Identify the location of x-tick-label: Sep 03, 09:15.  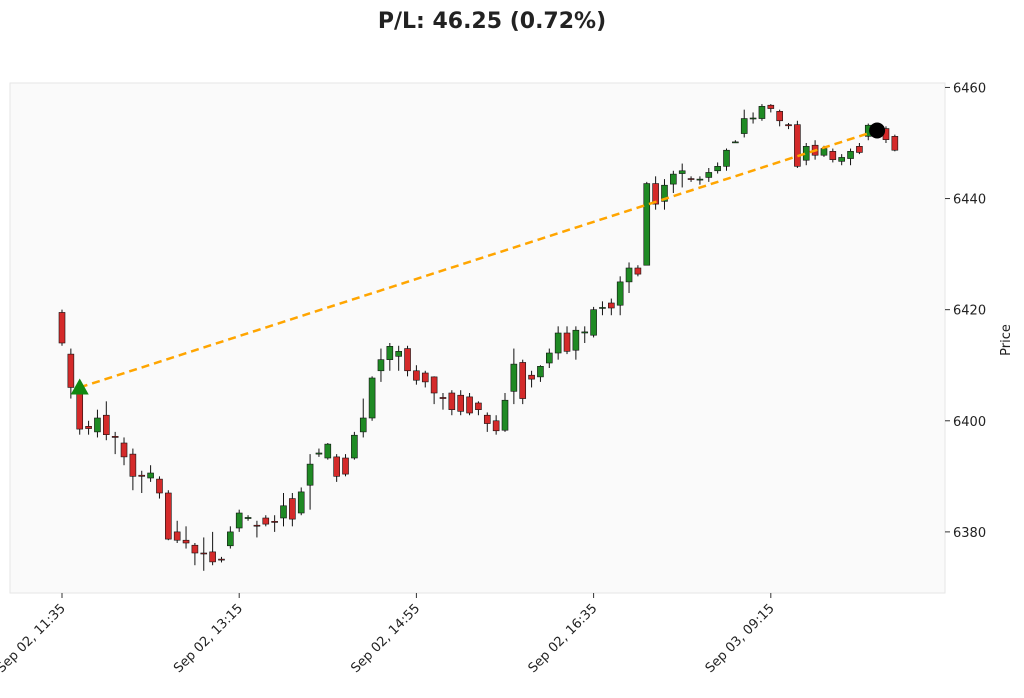
(740, 638).